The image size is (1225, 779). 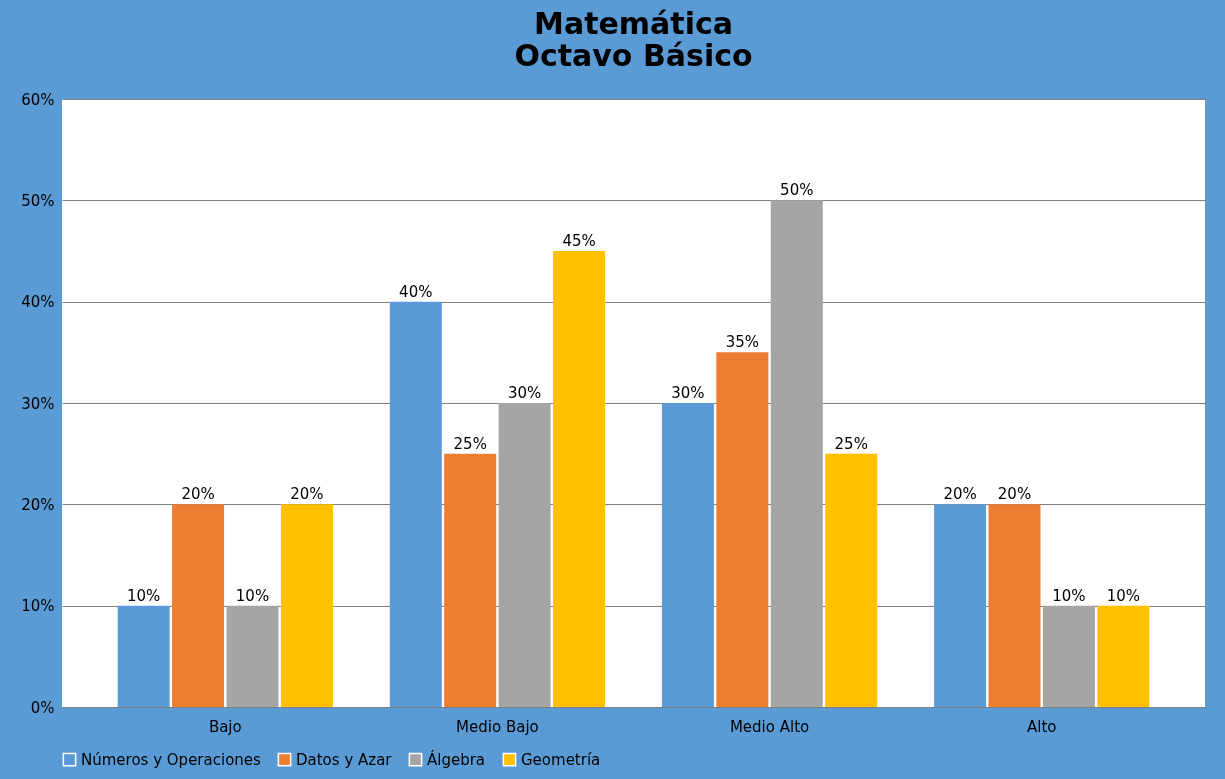 I want to click on y-tick-label: 10%, so click(x=38, y=606).